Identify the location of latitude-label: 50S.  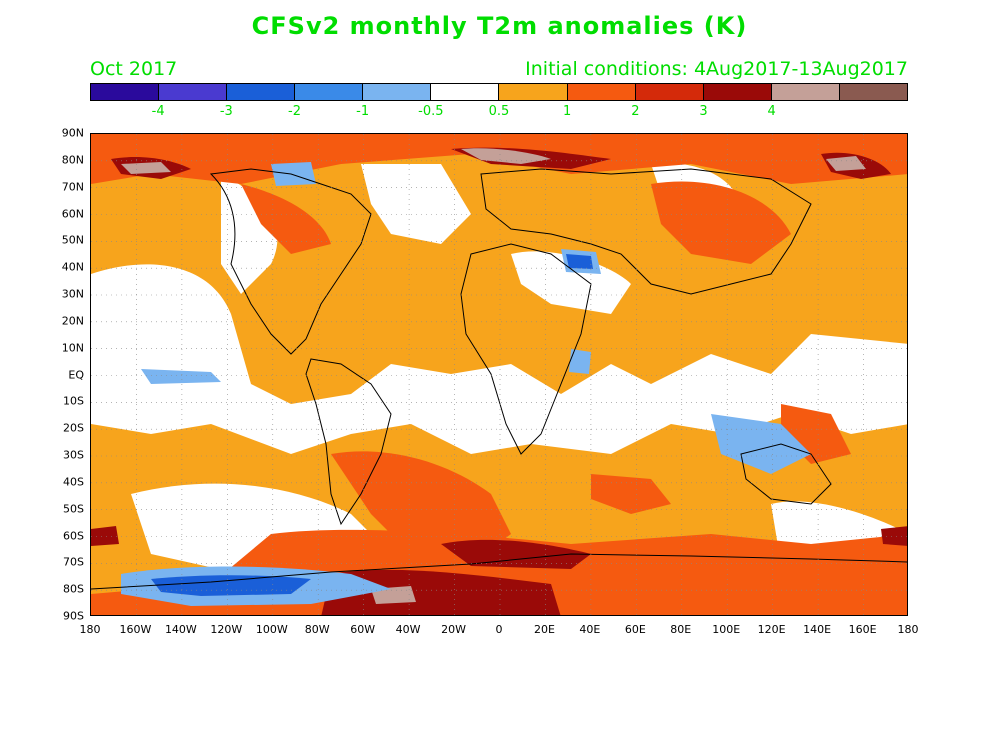
(73, 509).